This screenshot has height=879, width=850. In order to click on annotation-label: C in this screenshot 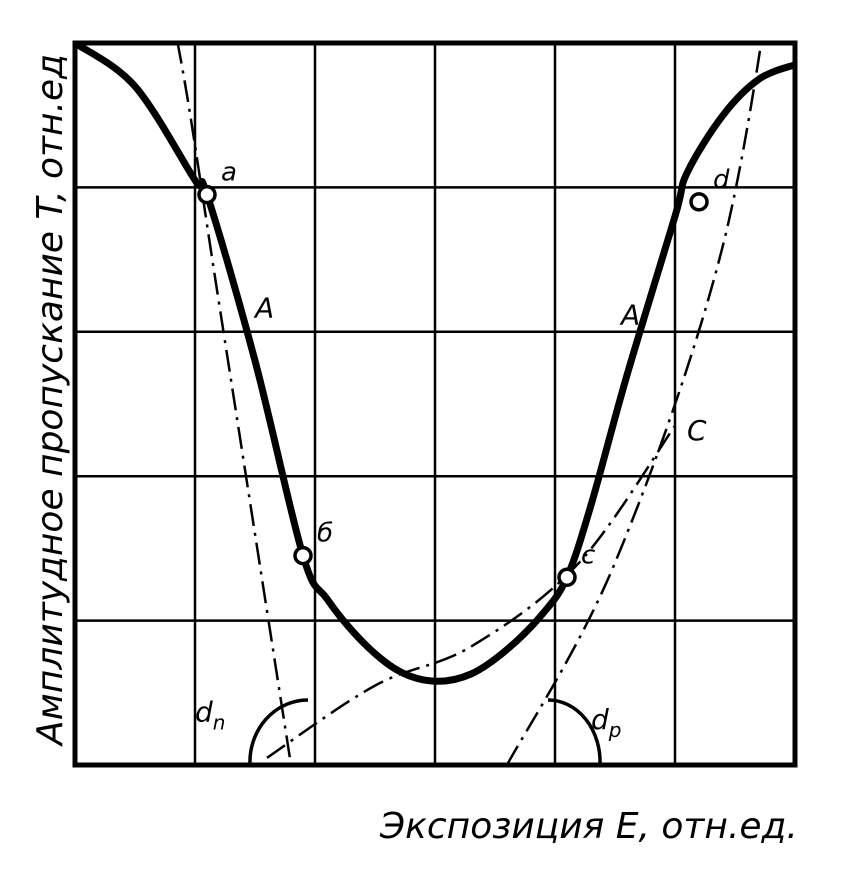, I will do `click(697, 430)`.